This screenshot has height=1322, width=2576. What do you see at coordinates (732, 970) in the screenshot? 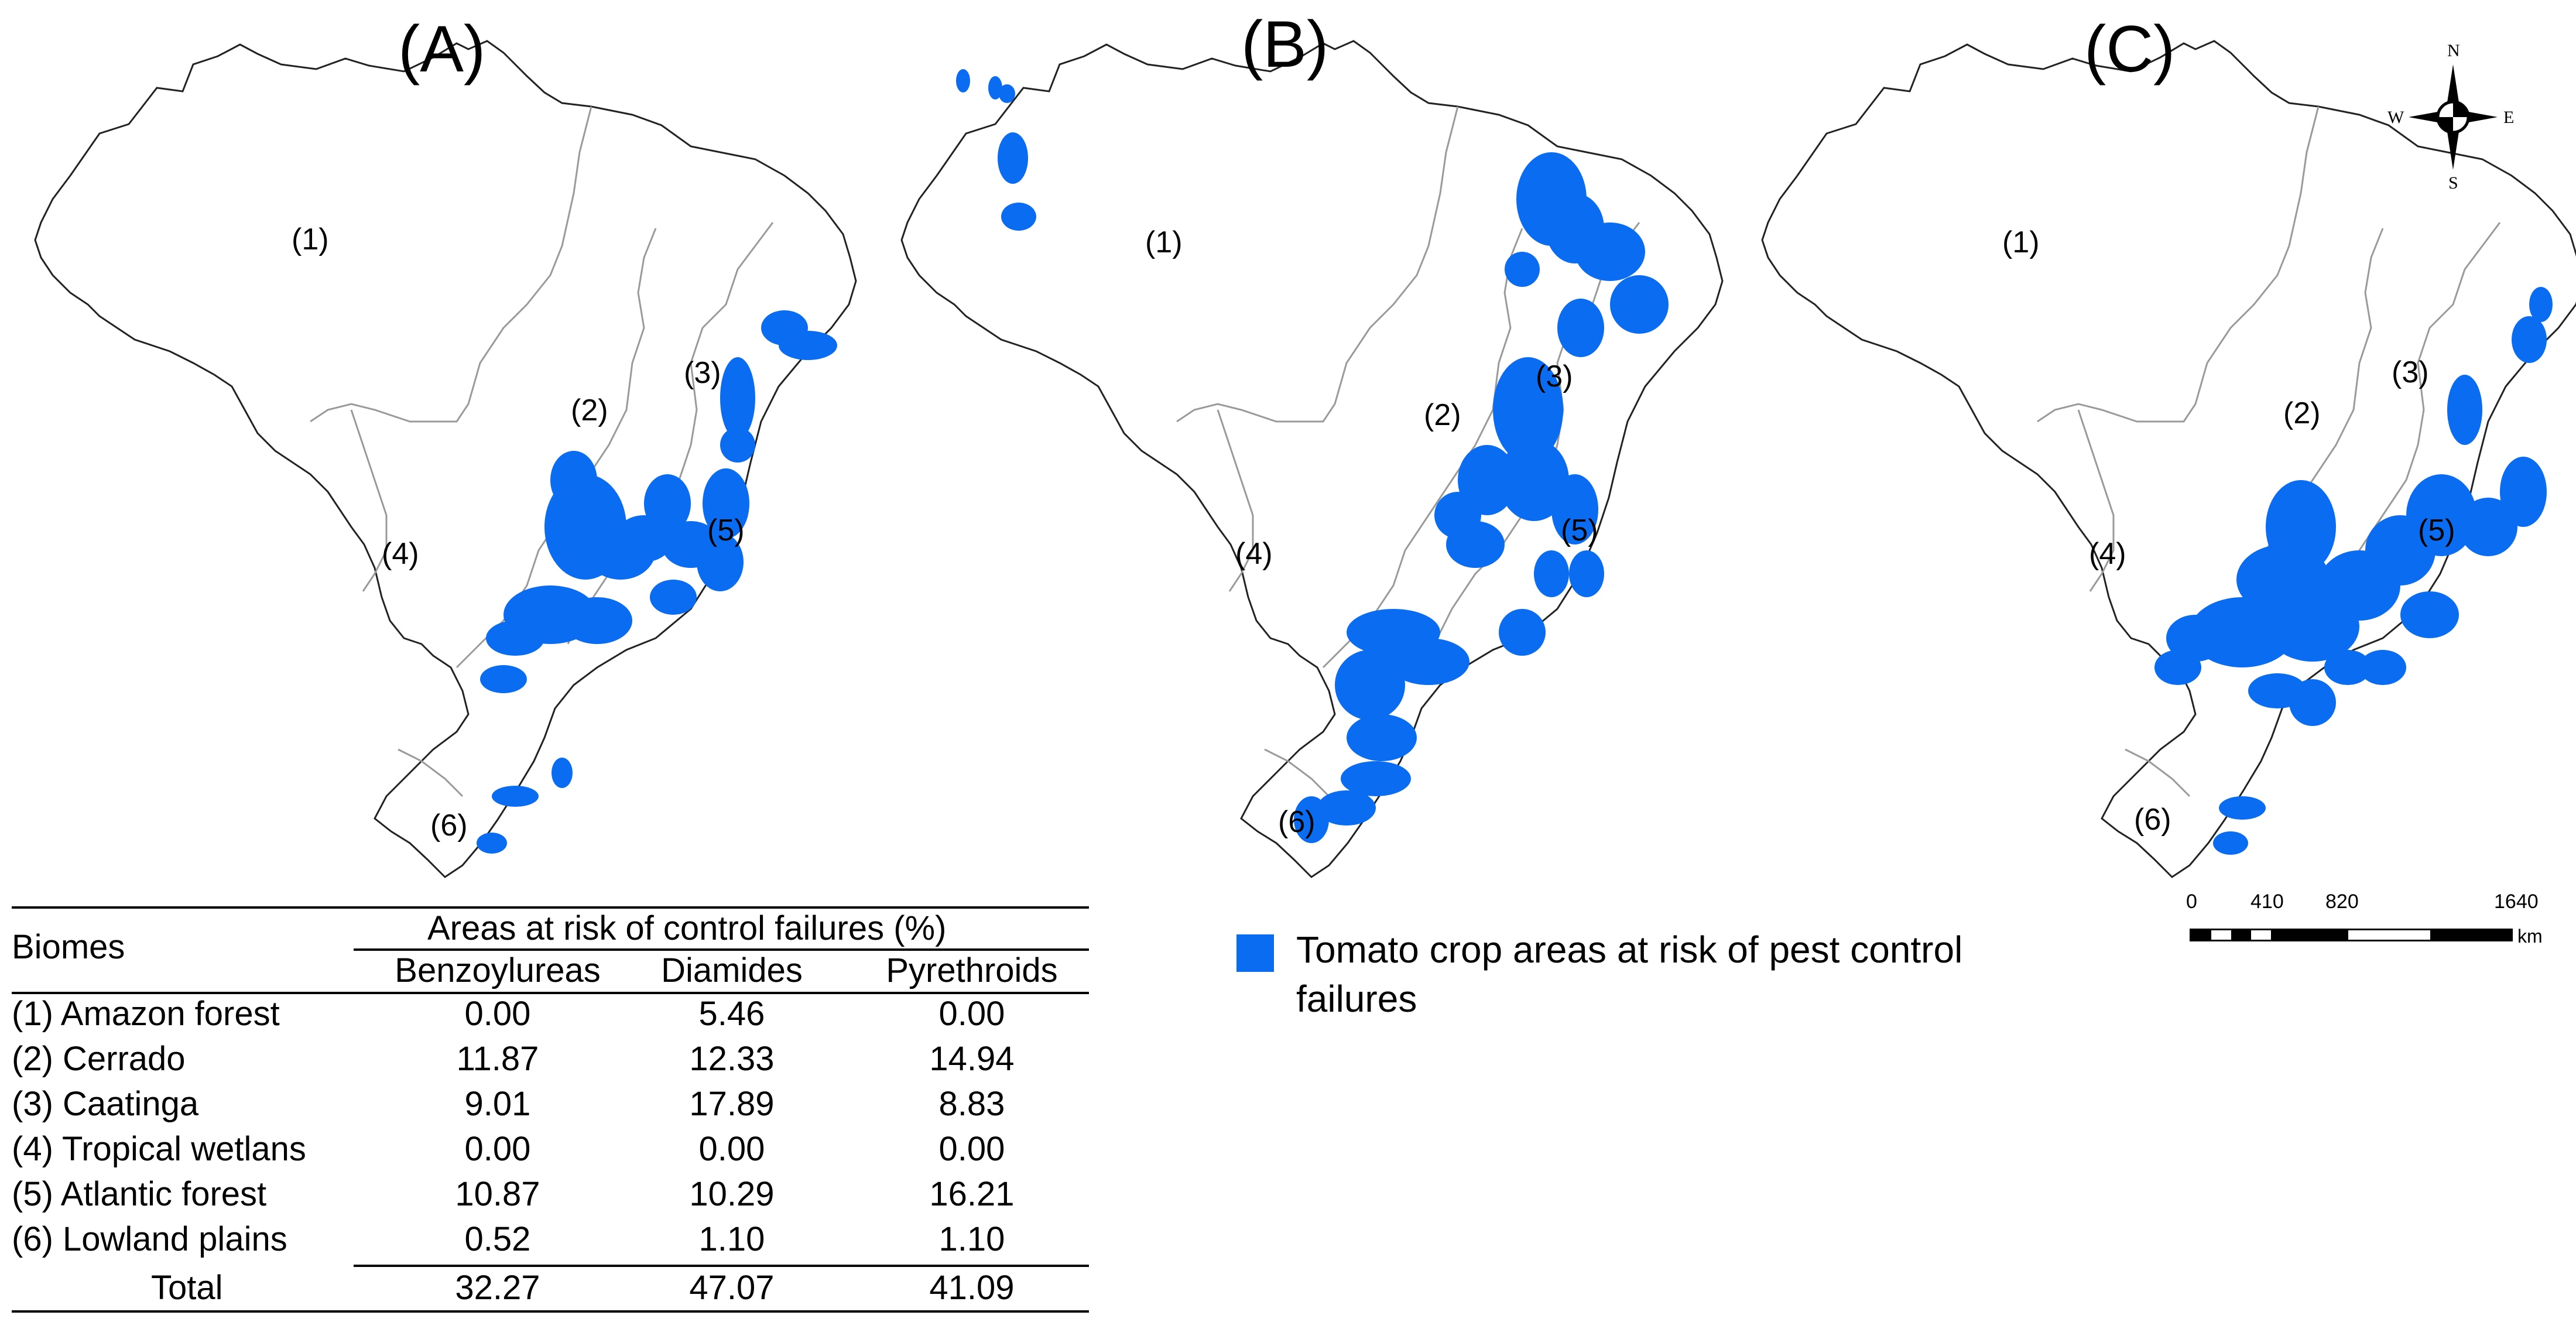
I see `table-col-header-diamides: Diamides` at bounding box center [732, 970].